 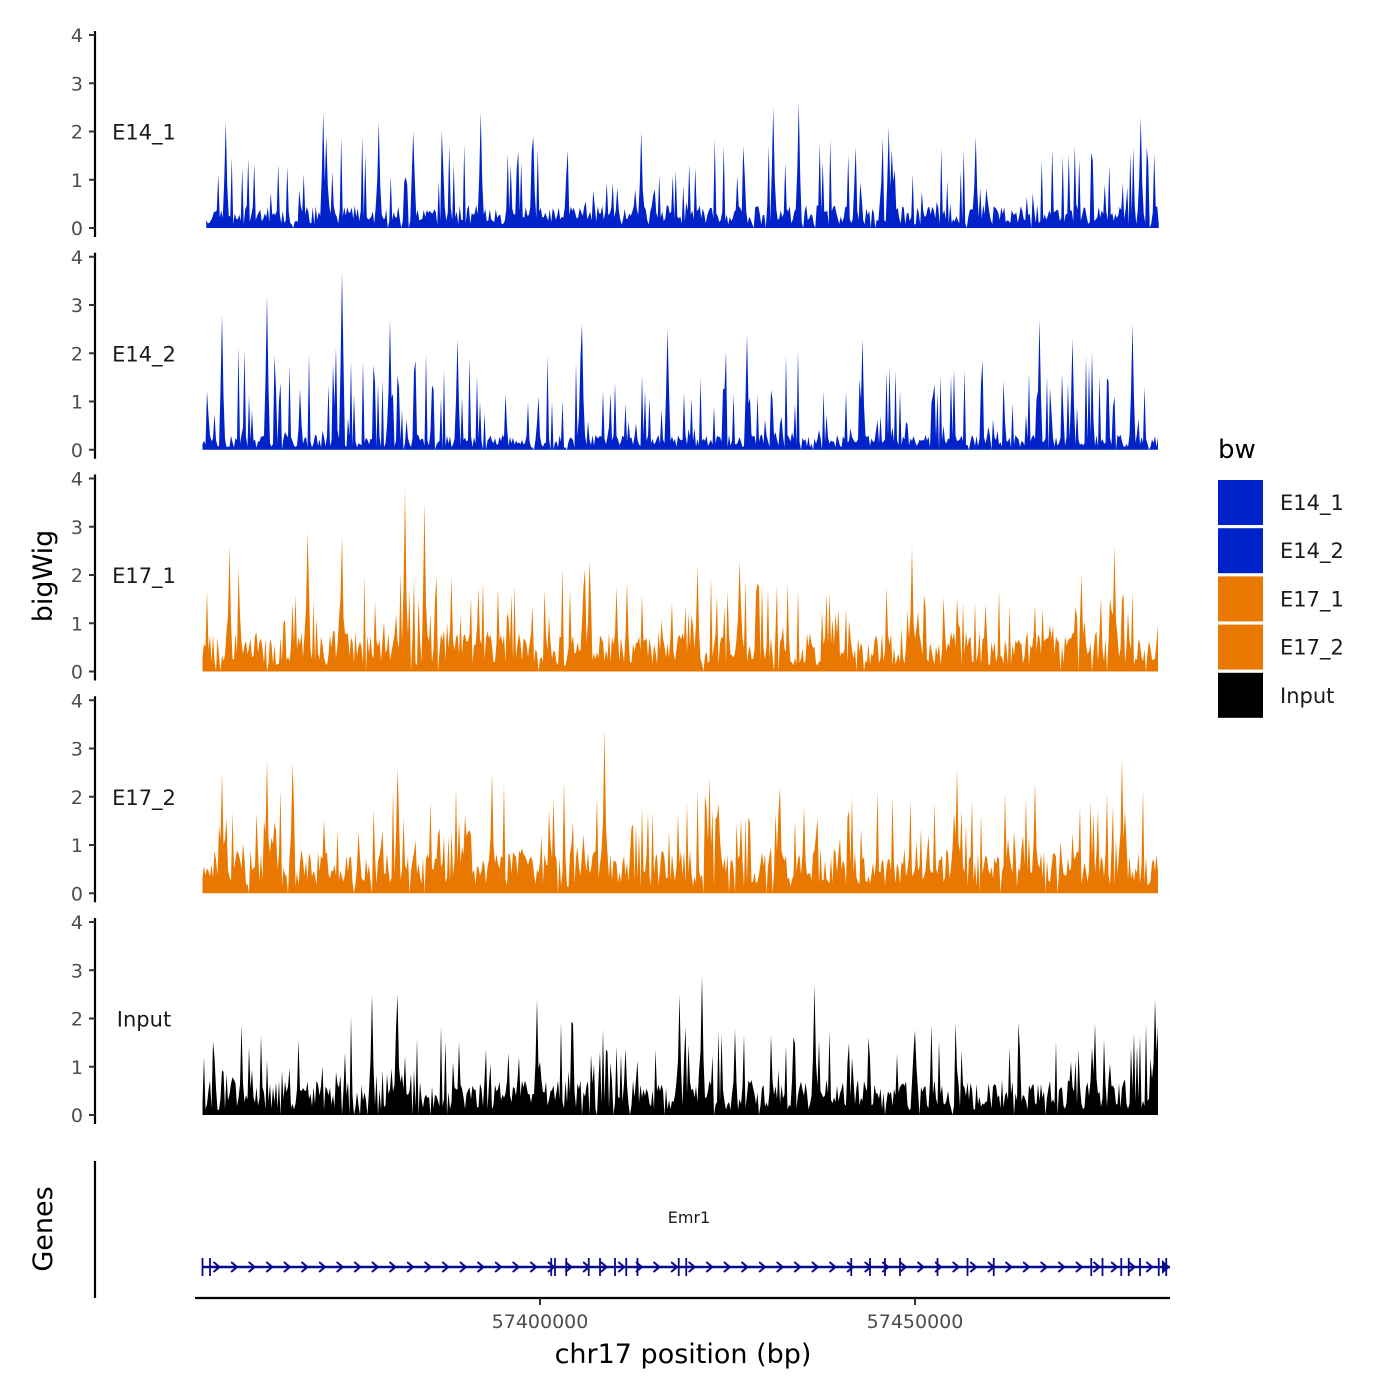 I want to click on legend-swatch-Input, so click(x=1240, y=695).